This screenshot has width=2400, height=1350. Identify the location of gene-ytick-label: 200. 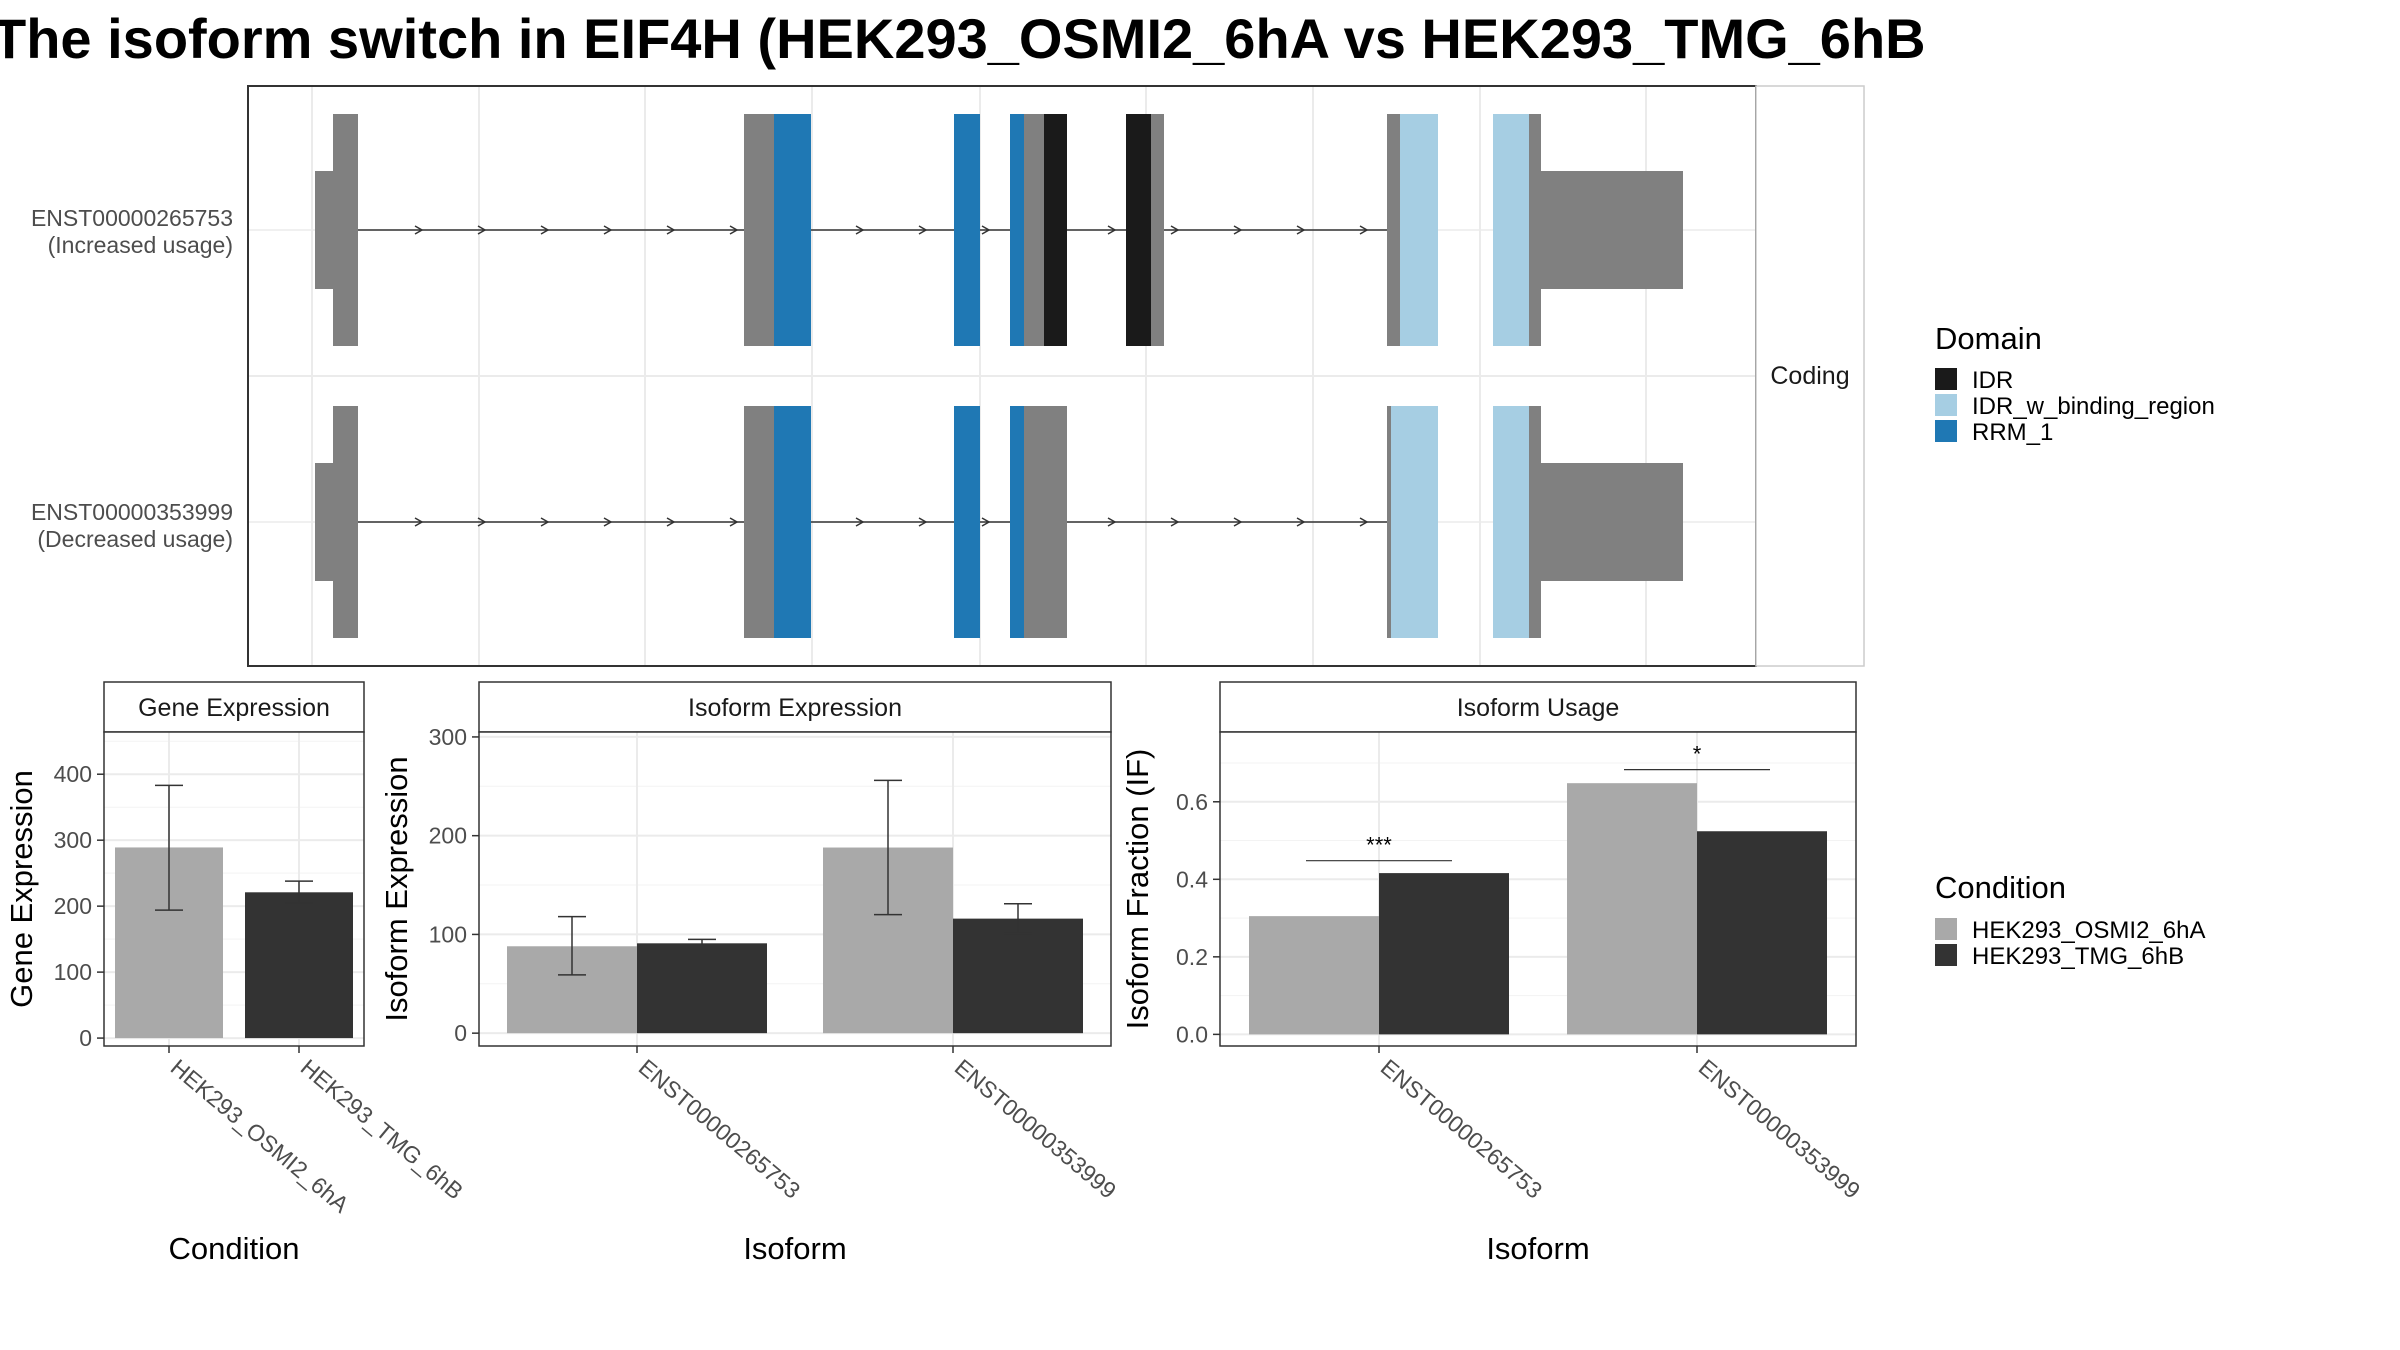
(73, 906).